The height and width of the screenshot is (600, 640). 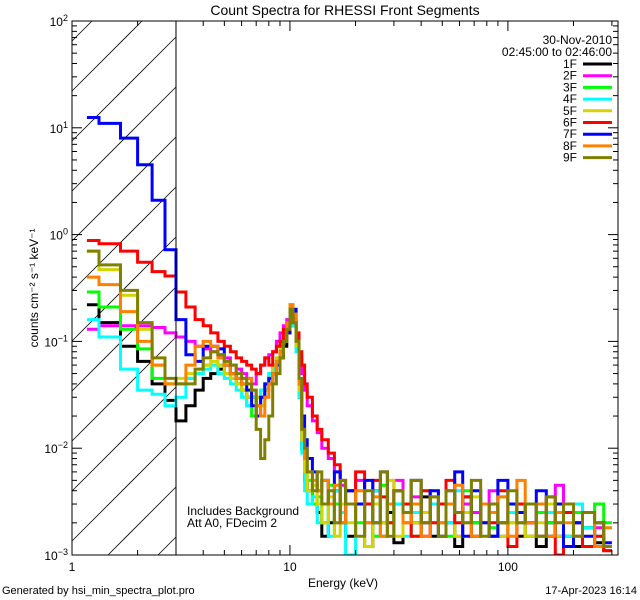 I want to click on annotation-background: Includes Background, so click(x=243, y=511).